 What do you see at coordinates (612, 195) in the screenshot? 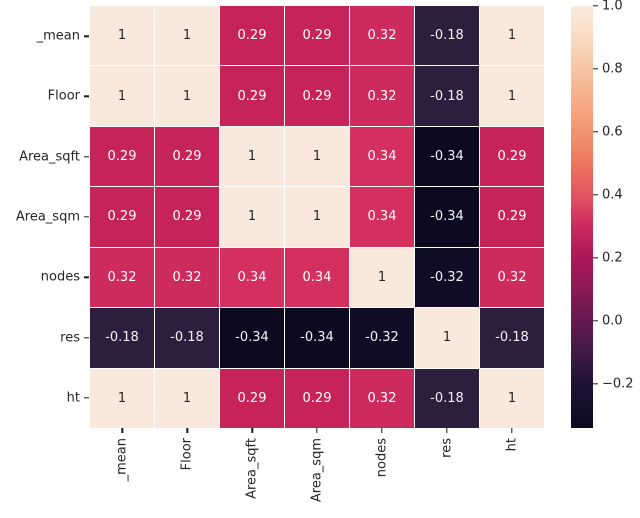
I see `colorbar-tick-label: 0.4` at bounding box center [612, 195].